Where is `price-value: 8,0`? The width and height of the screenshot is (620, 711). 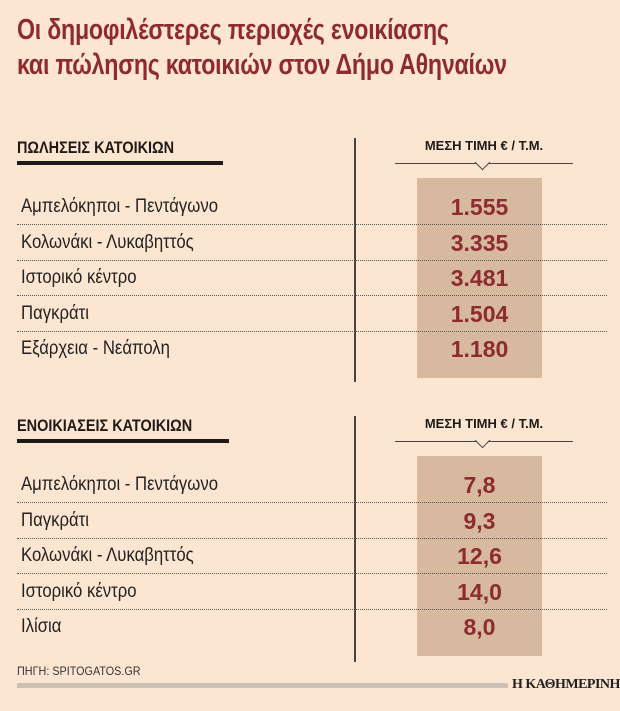 price-value: 8,0 is located at coordinates (479, 627).